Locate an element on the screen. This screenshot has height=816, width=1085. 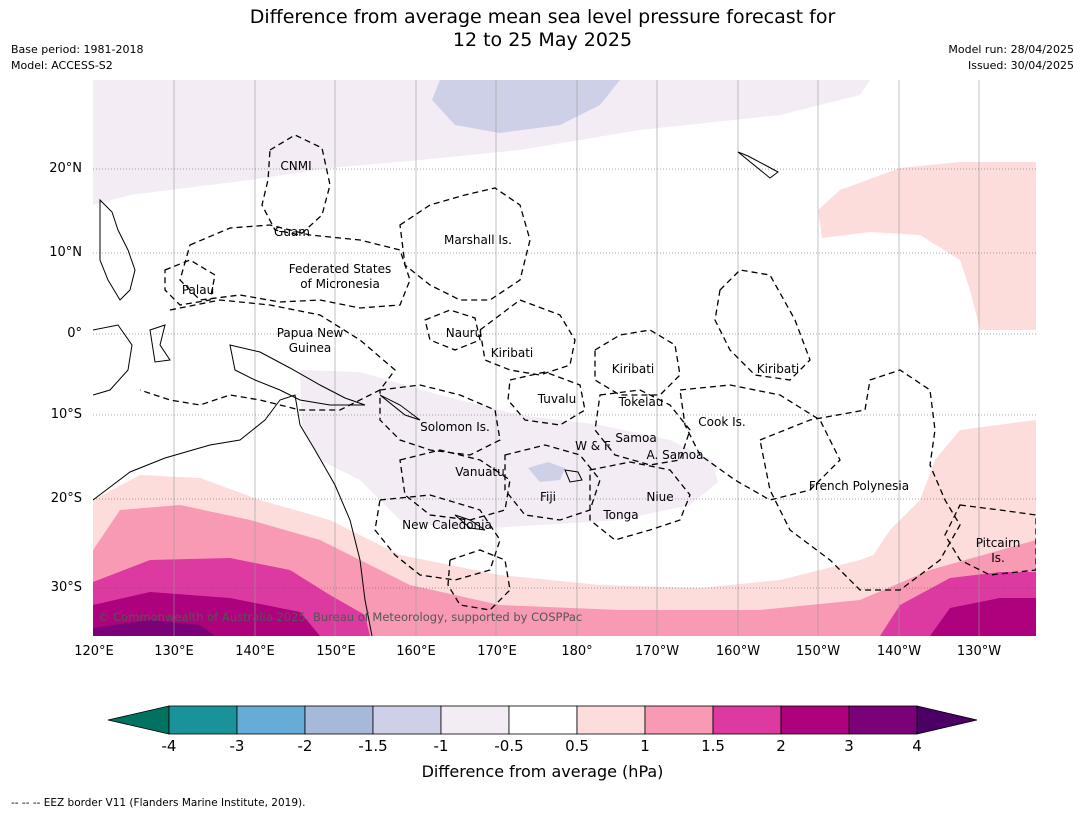
lon-label-180: 180° is located at coordinates (577, 651).